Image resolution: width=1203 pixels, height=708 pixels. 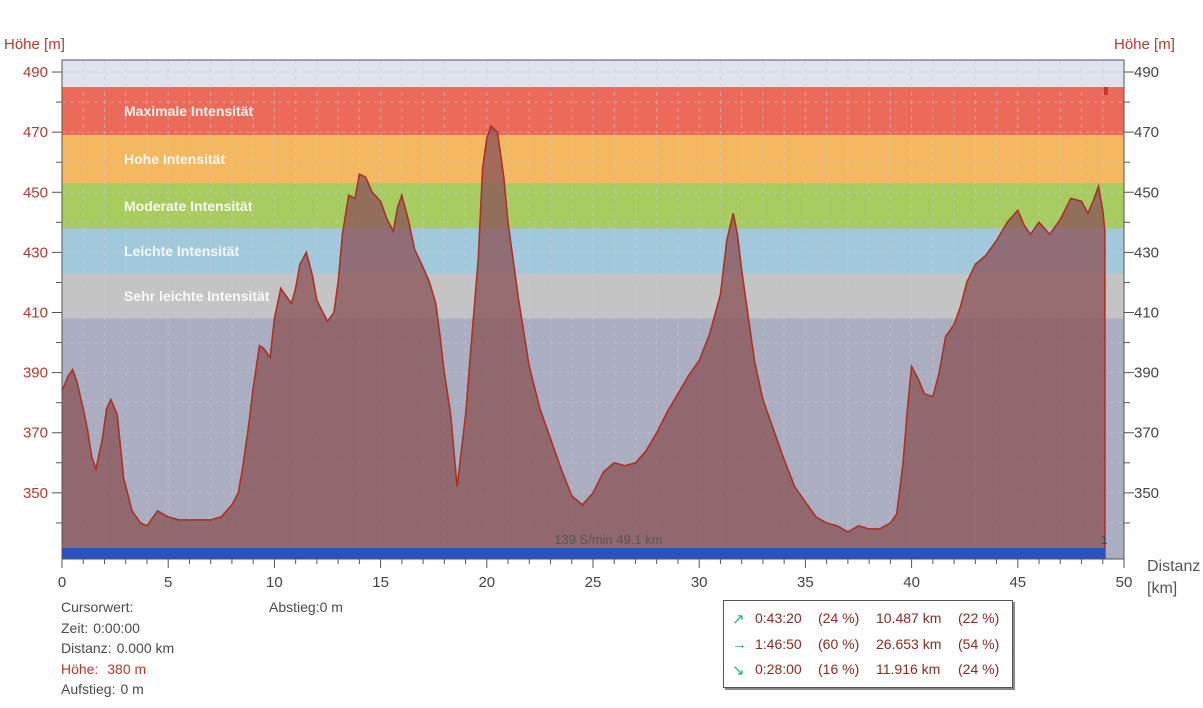 I want to click on y-tick-label-left: 350, so click(x=35, y=493).